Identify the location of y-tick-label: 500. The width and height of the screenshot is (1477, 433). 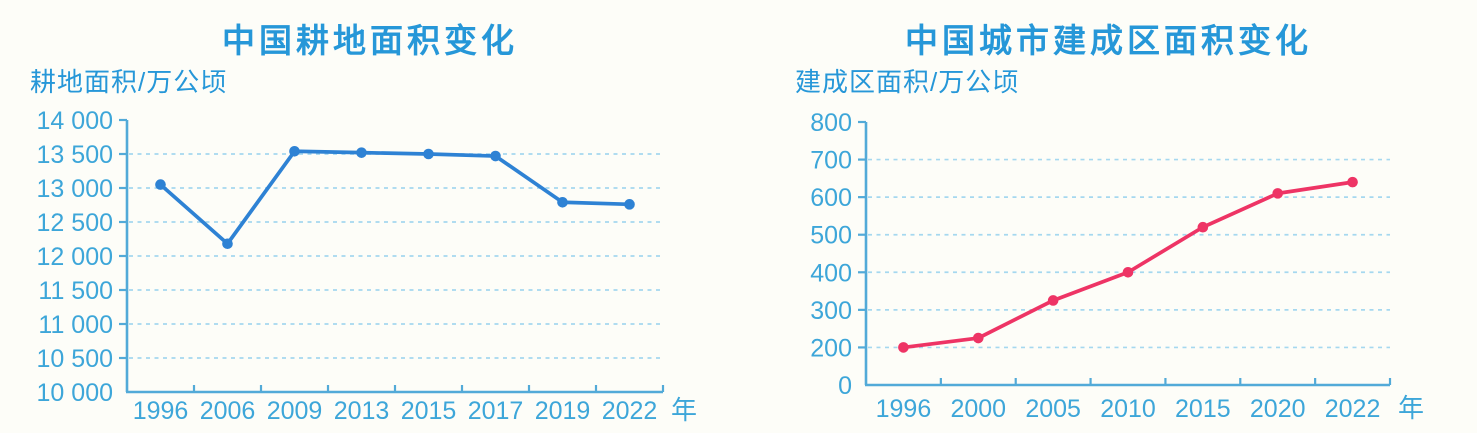
(831, 236).